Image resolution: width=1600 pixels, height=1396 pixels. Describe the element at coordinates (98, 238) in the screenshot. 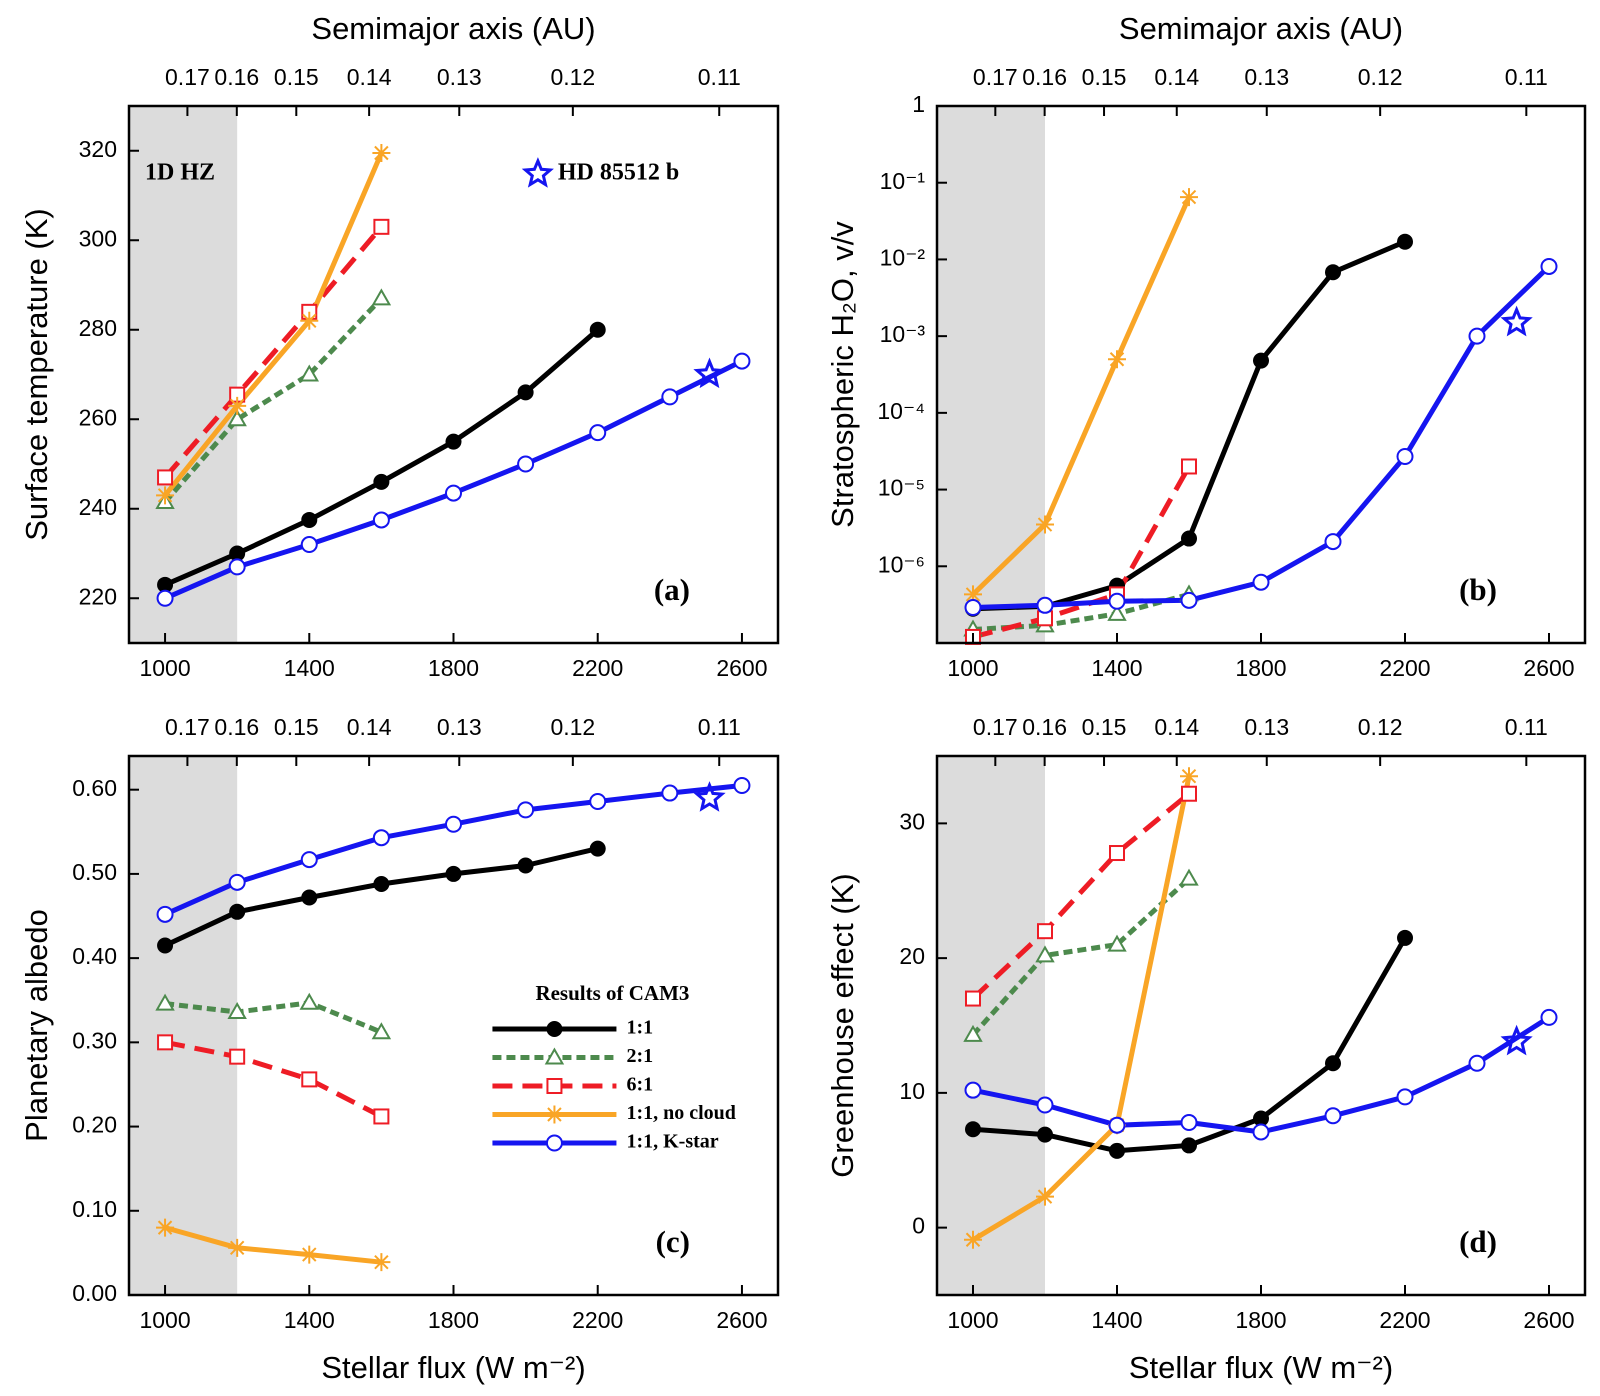

I see `y-tick-label: 300` at that location.